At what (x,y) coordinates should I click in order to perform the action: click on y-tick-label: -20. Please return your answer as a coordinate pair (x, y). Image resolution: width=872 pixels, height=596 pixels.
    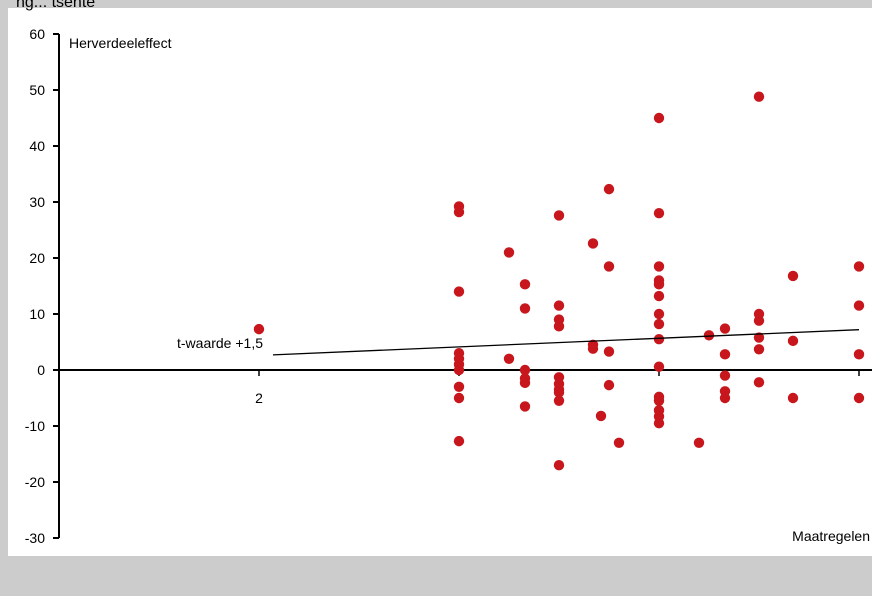
    Looking at the image, I should click on (35, 482).